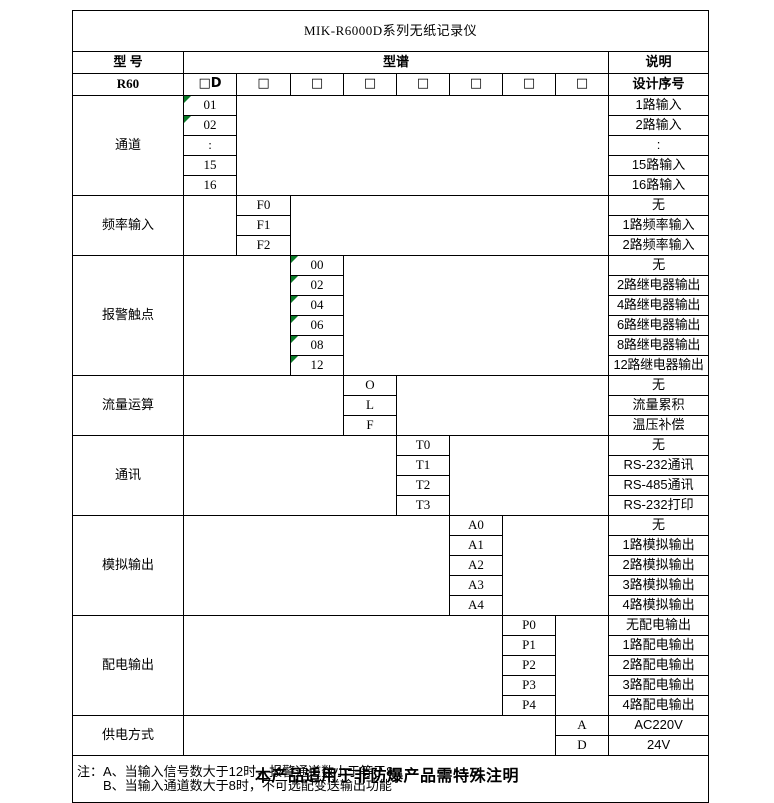  What do you see at coordinates (317, 305) in the screenshot?
I see `option-code-报警触点-04: 04` at bounding box center [317, 305].